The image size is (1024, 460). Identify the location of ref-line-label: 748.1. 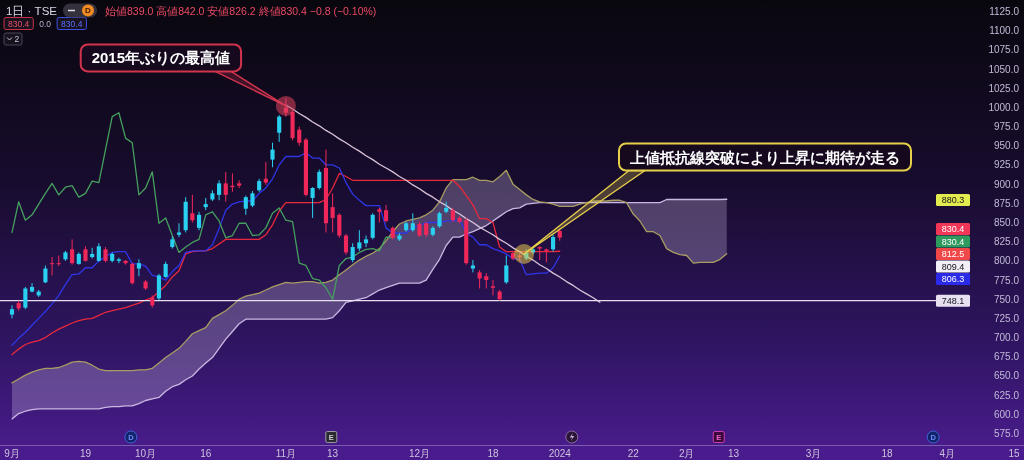
(953, 300).